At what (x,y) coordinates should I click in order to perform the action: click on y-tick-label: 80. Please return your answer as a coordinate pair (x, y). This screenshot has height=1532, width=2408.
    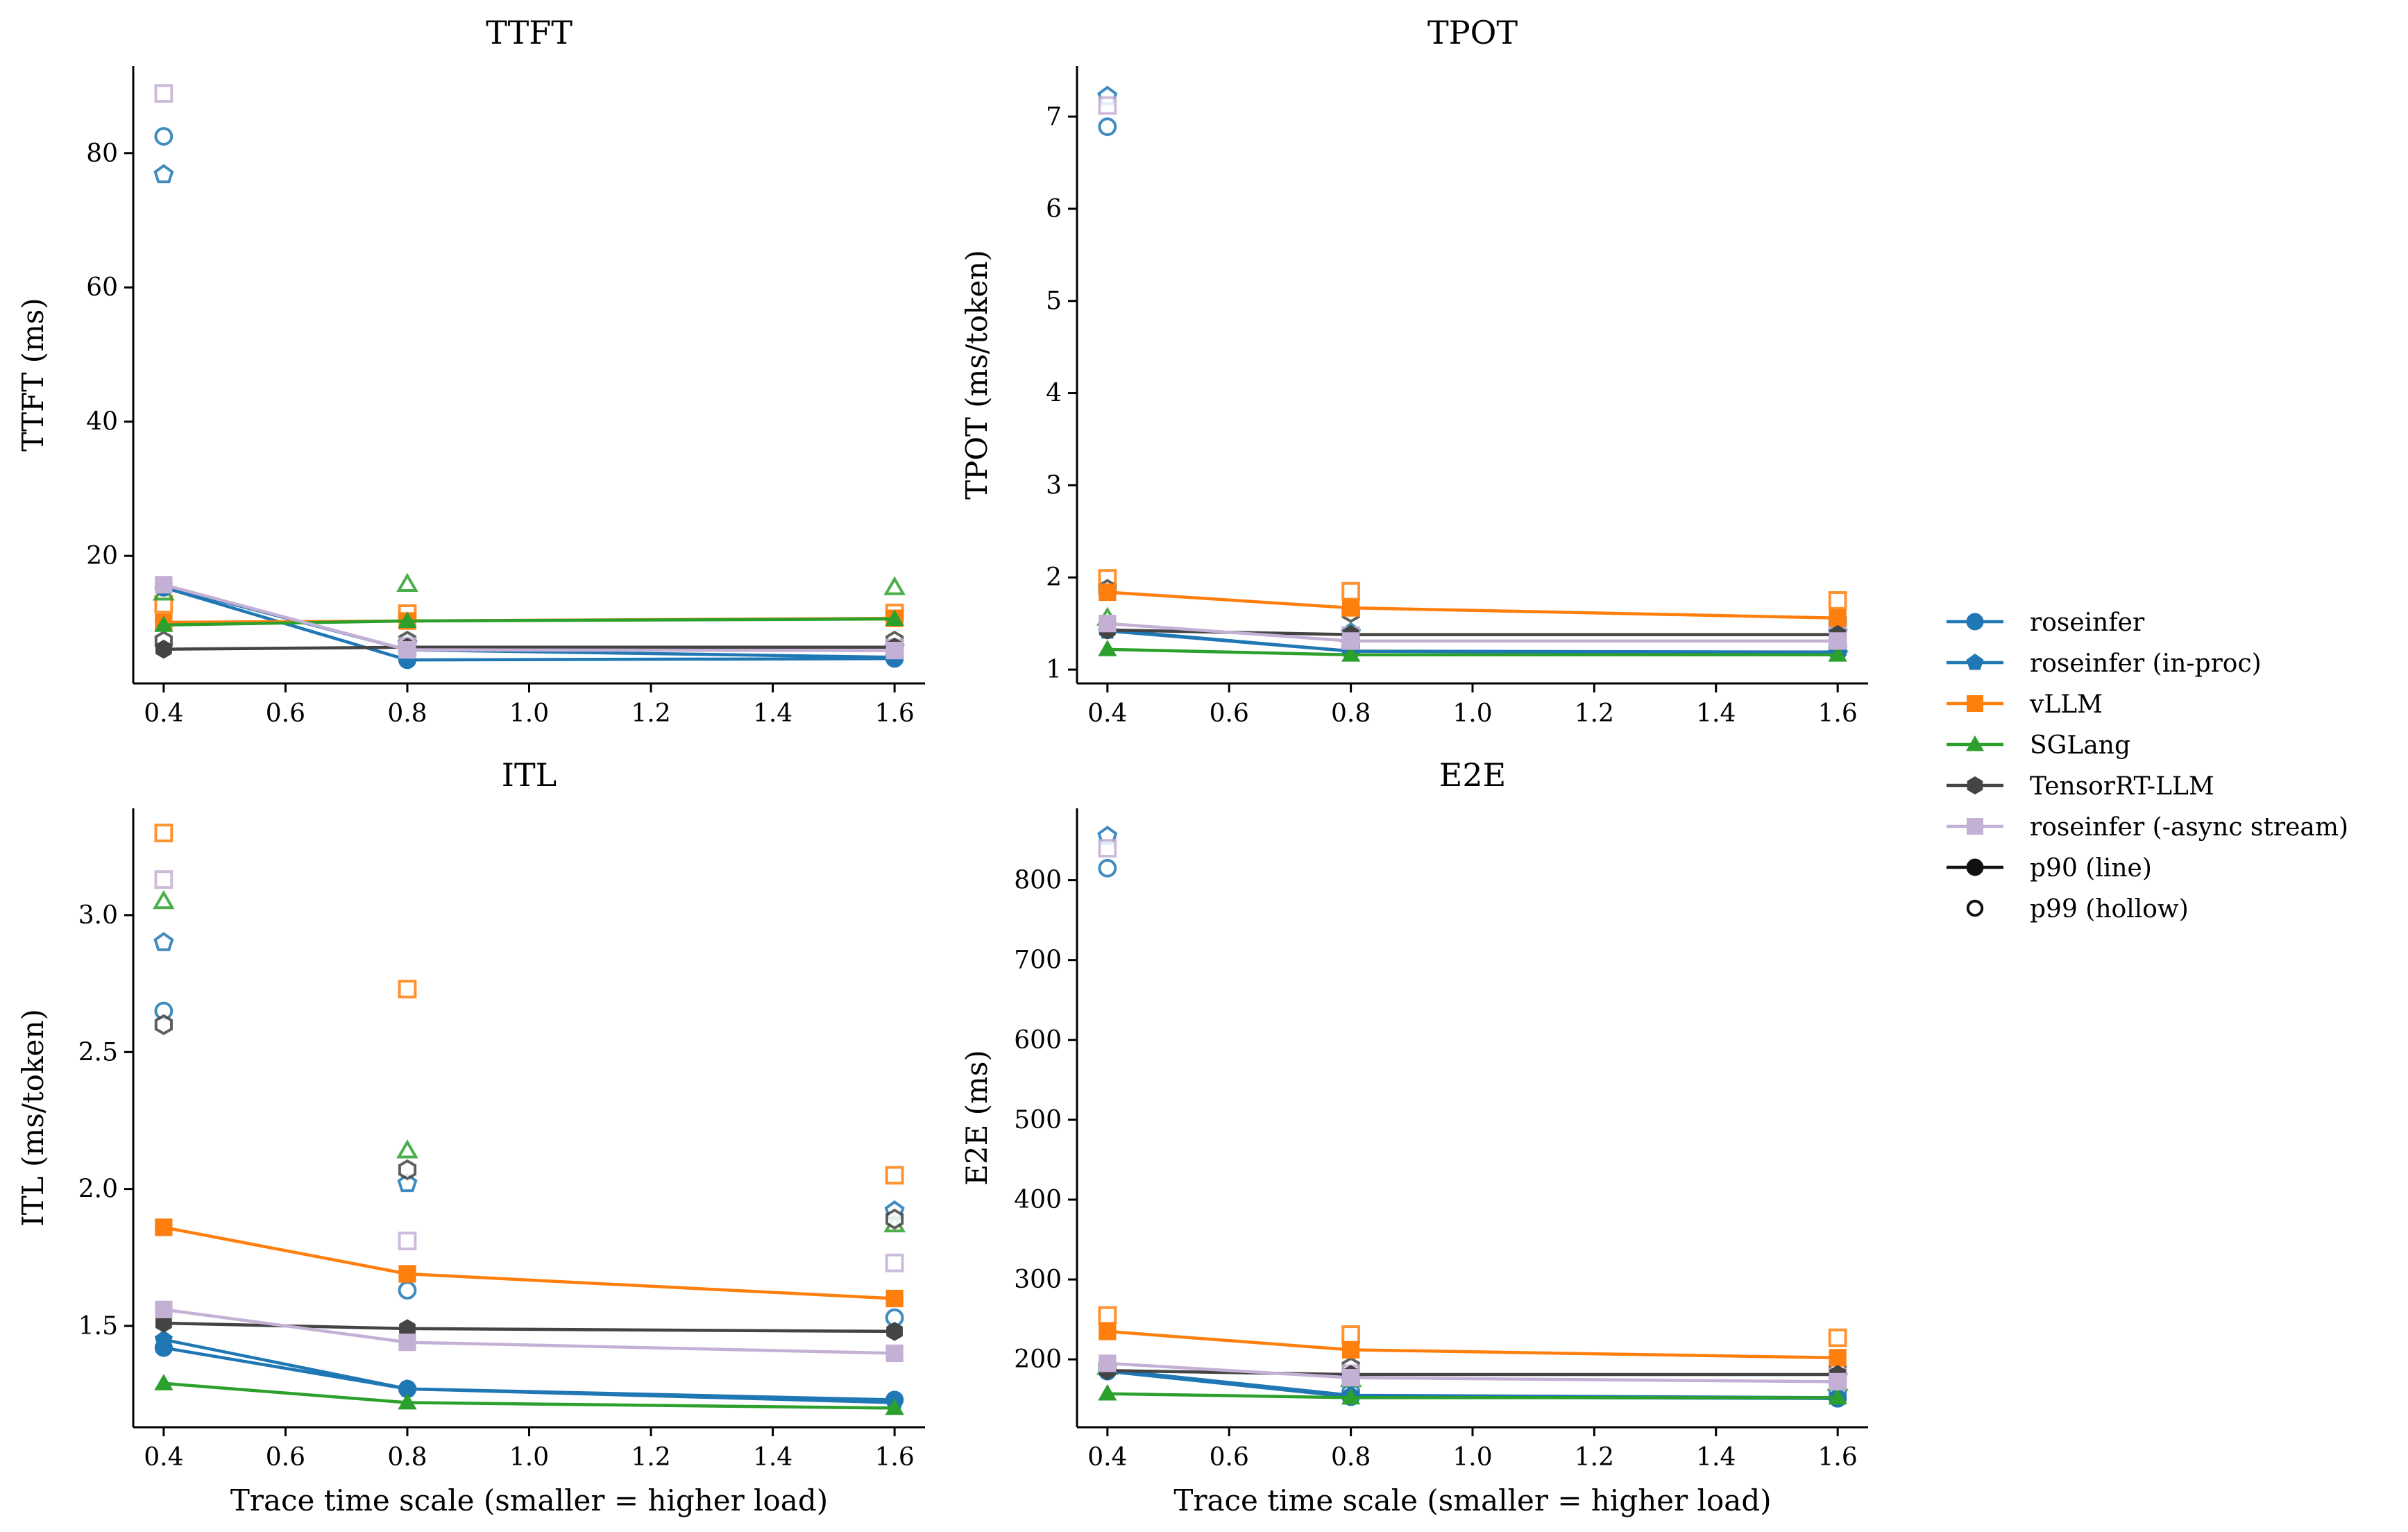
    Looking at the image, I should click on (102, 153).